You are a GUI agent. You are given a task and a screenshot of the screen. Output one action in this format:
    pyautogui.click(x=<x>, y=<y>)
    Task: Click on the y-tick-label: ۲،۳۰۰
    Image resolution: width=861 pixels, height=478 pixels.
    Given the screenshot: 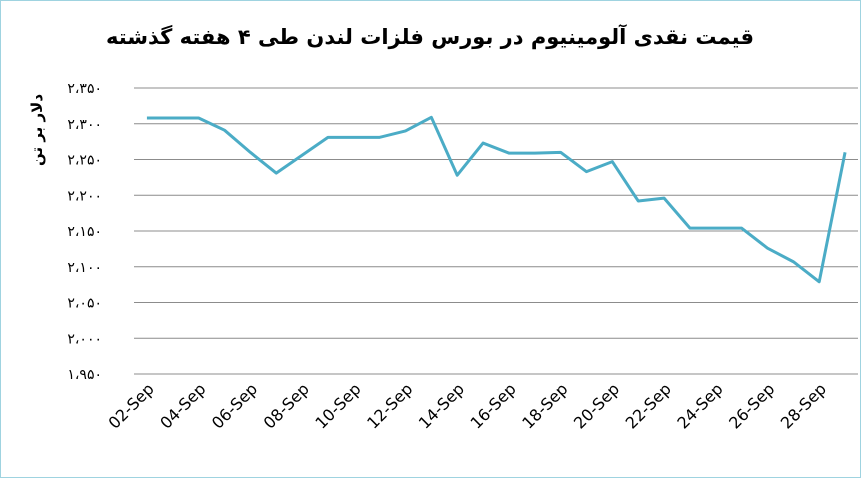 What is the action you would take?
    pyautogui.click(x=84, y=125)
    